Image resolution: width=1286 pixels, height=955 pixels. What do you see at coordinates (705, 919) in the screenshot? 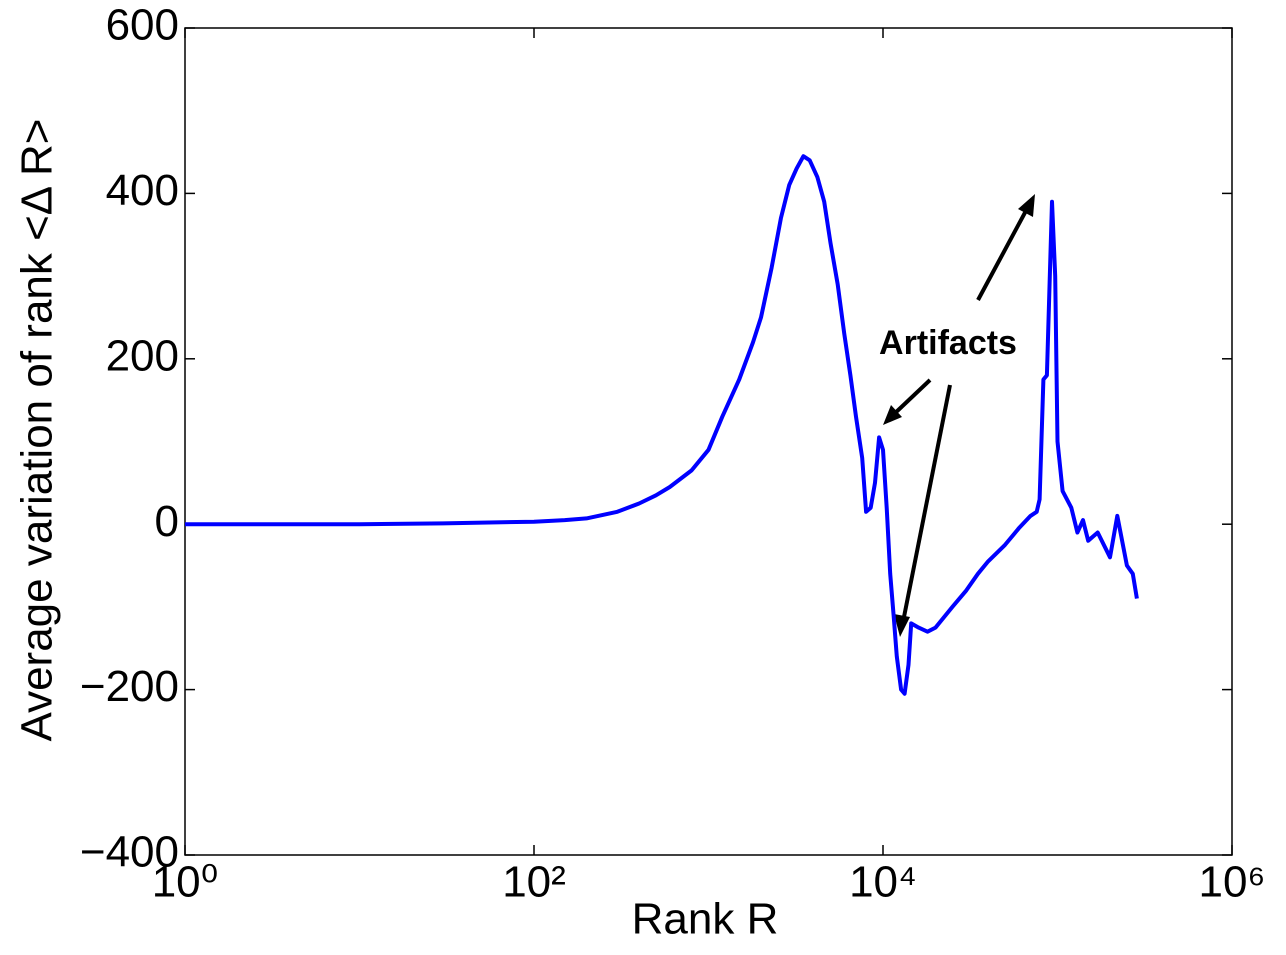
I see `x-axis-label: Rank R` at bounding box center [705, 919].